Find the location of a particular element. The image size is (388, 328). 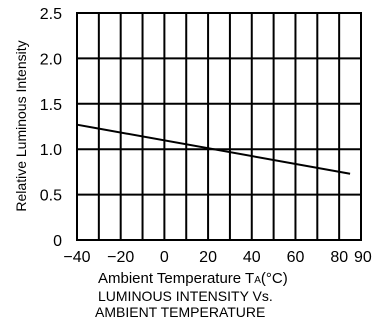

caption-line-2: AMBIENT TEMPERATURE is located at coordinates (180, 312).